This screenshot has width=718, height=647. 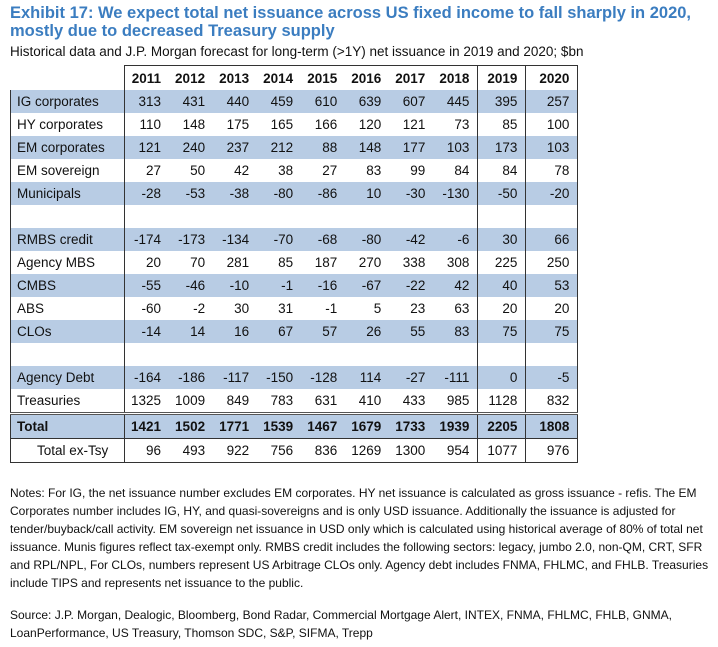 I want to click on value-cell: 175, so click(x=238, y=124).